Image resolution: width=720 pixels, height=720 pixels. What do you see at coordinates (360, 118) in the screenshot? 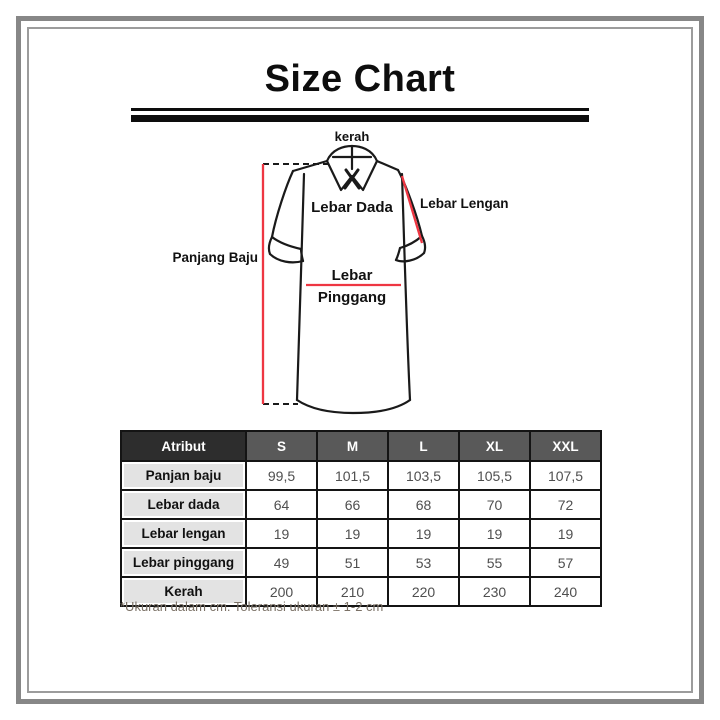
I see `title-divider-thick` at bounding box center [360, 118].